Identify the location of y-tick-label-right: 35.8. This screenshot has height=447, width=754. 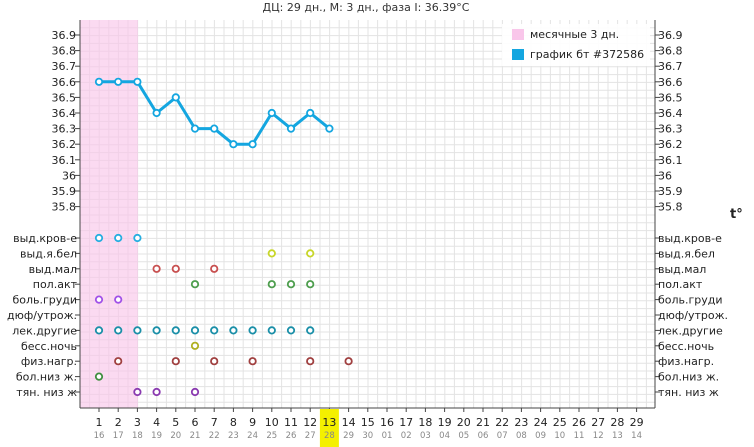
(670, 207).